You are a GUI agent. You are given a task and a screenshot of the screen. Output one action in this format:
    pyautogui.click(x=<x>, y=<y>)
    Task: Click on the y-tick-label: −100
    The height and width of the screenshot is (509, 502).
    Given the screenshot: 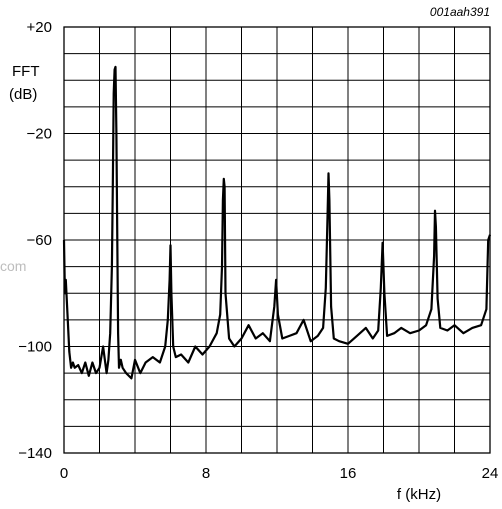 What is the action you would take?
    pyautogui.click(x=35, y=347)
    